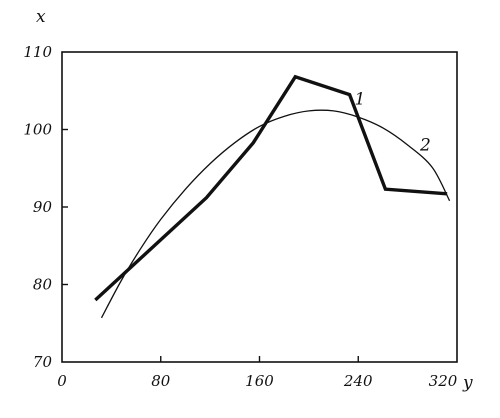  I want to click on x-tick-label: 320, so click(443, 381).